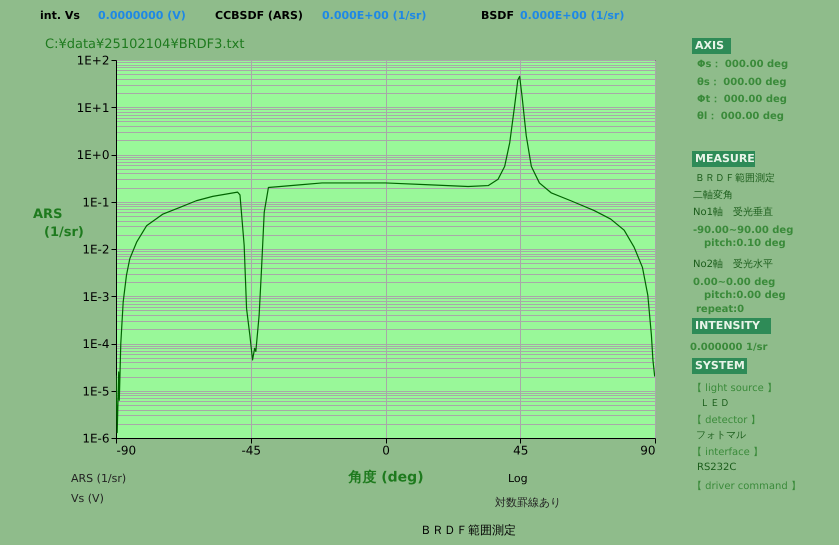  Describe the element at coordinates (385, 477) in the screenshot. I see `x-axis-title: 角度 (deg)` at that location.